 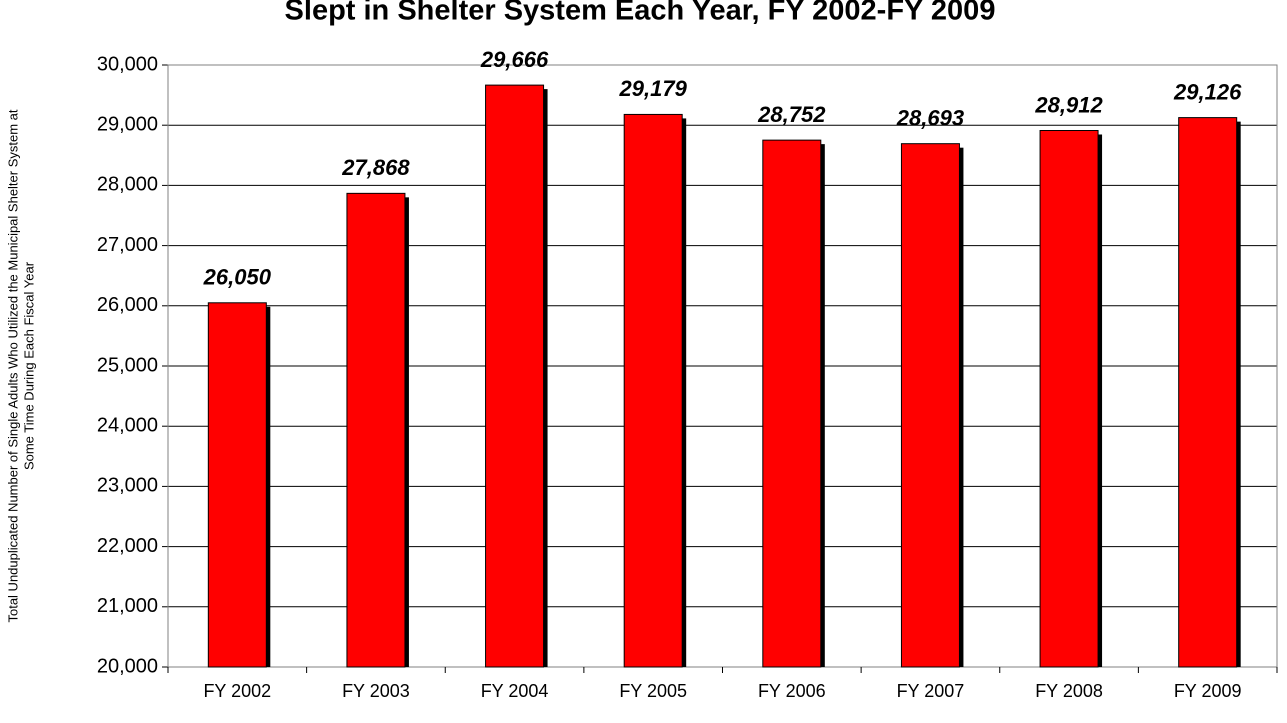 I want to click on data-label: 27,868, so click(x=375, y=167).